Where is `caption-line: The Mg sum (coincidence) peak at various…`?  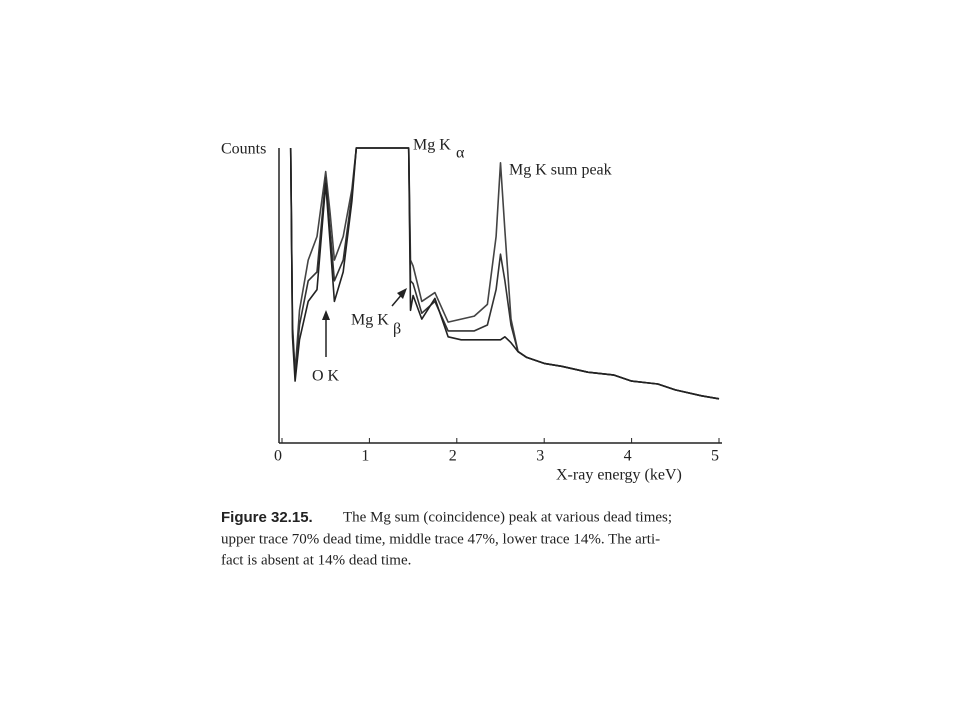 caption-line: The Mg sum (coincidence) peak at various… is located at coordinates (507, 517).